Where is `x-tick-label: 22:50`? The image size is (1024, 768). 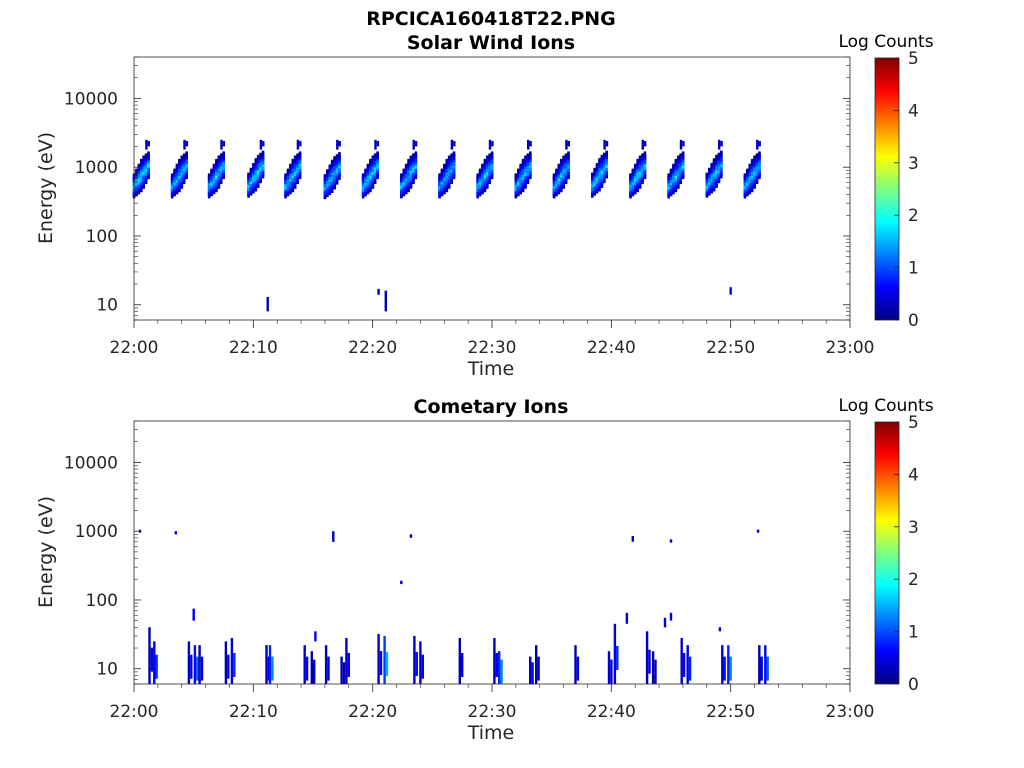 x-tick-label: 22:50 is located at coordinates (730, 712).